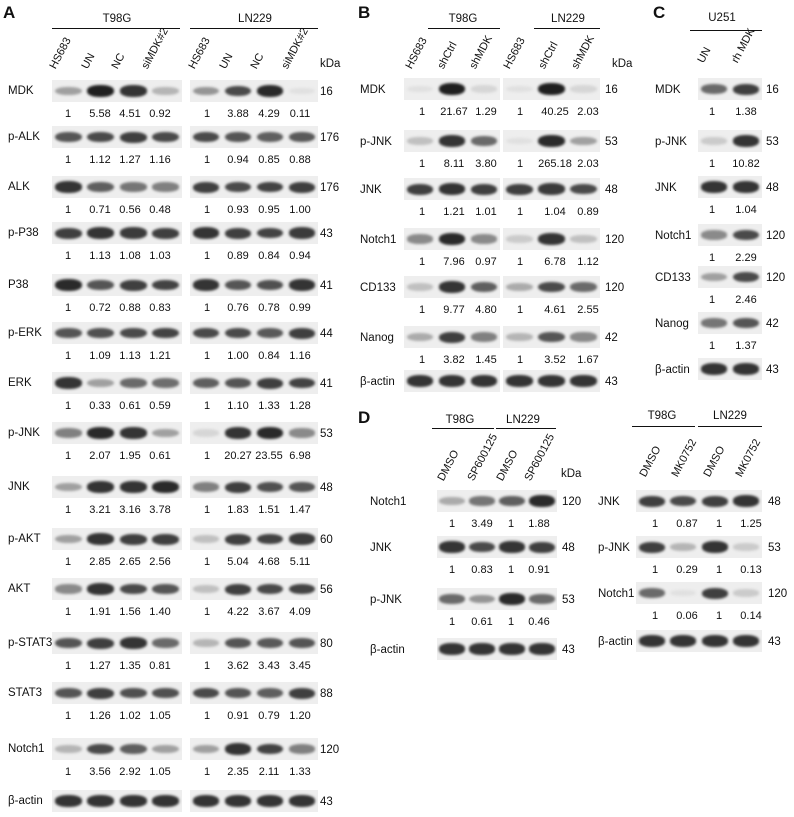  Describe the element at coordinates (160, 356) in the screenshot. I see `quant-value: 1.21` at that location.